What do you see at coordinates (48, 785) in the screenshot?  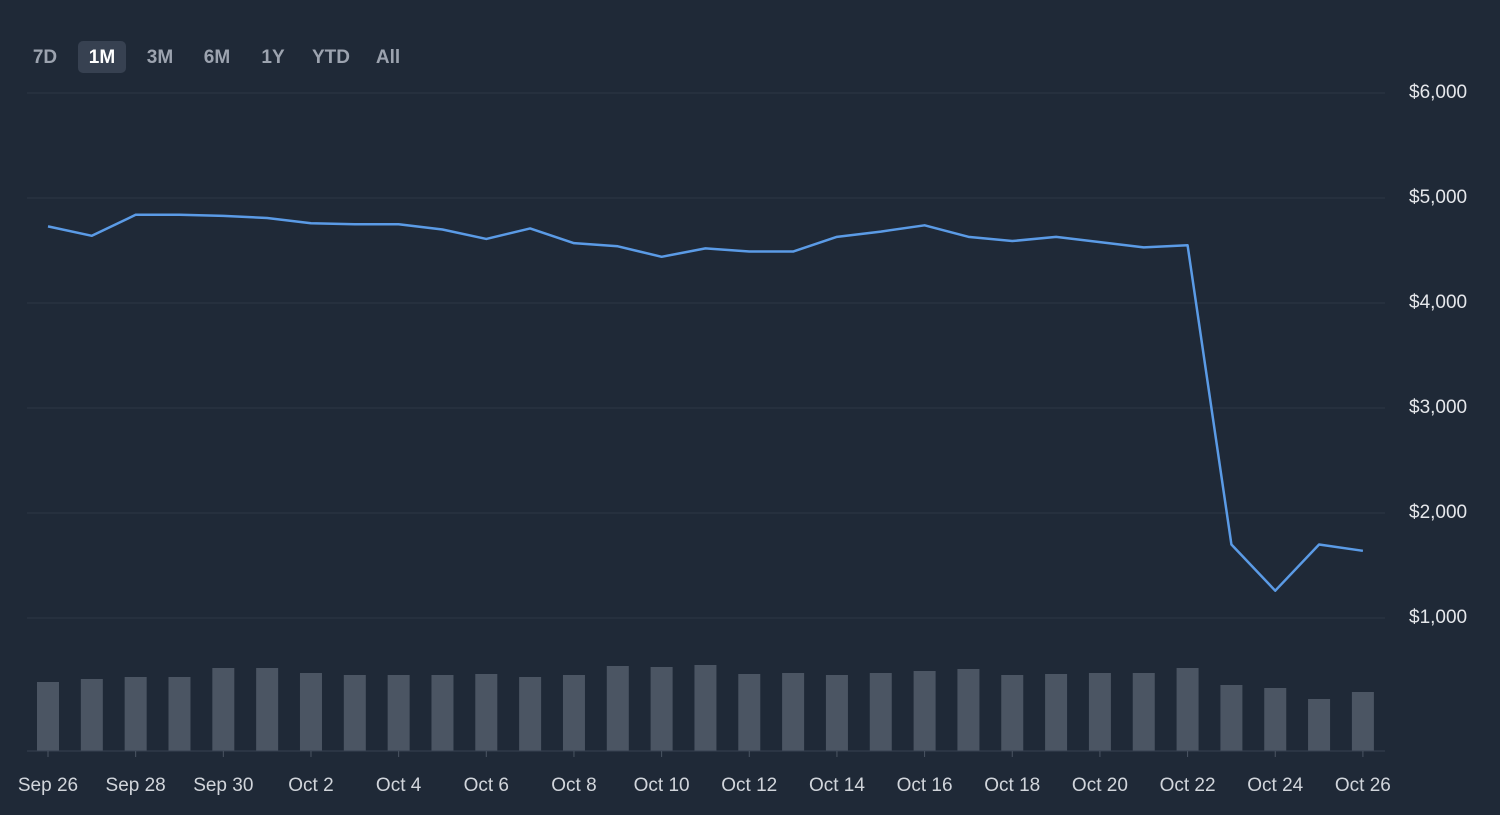 I see `x-tick-label: Sep 26` at bounding box center [48, 785].